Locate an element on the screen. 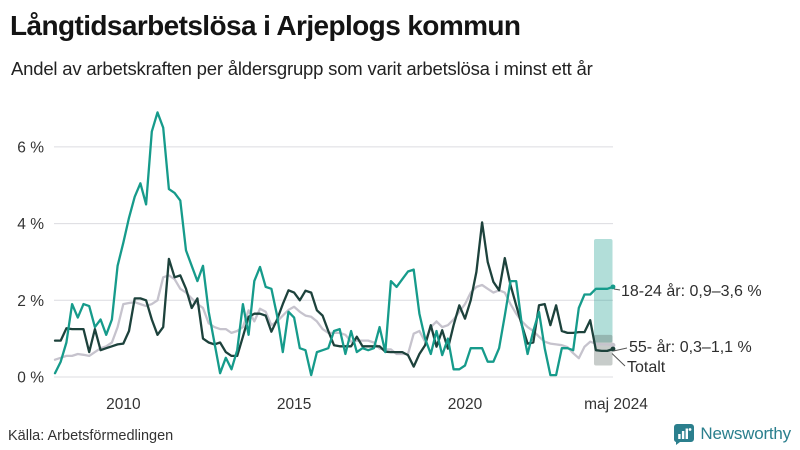 The width and height of the screenshot is (800, 450). brand-name: Newsworthy is located at coordinates (745, 433).